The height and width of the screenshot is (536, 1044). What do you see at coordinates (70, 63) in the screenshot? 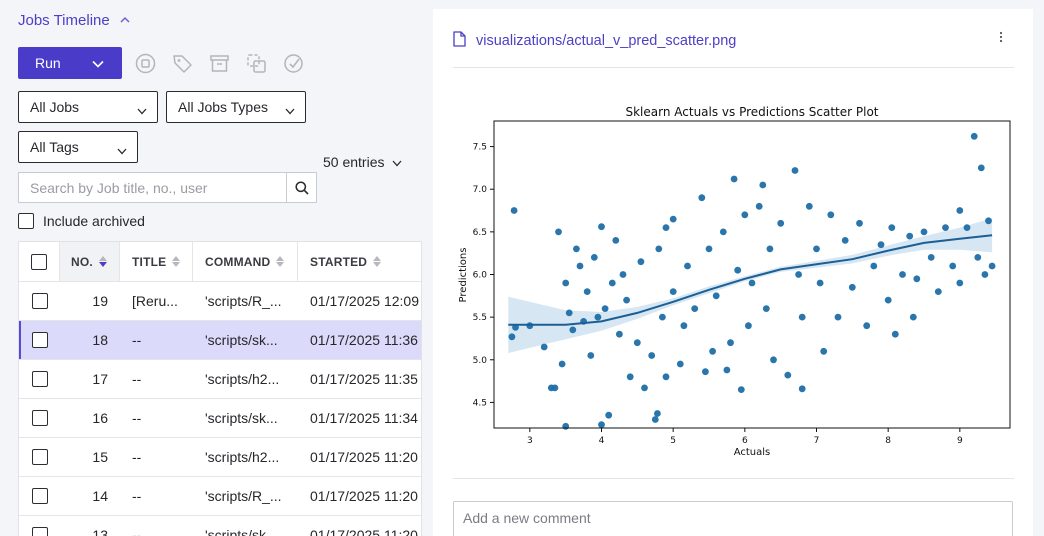
I see `run-button: Run` at bounding box center [70, 63].